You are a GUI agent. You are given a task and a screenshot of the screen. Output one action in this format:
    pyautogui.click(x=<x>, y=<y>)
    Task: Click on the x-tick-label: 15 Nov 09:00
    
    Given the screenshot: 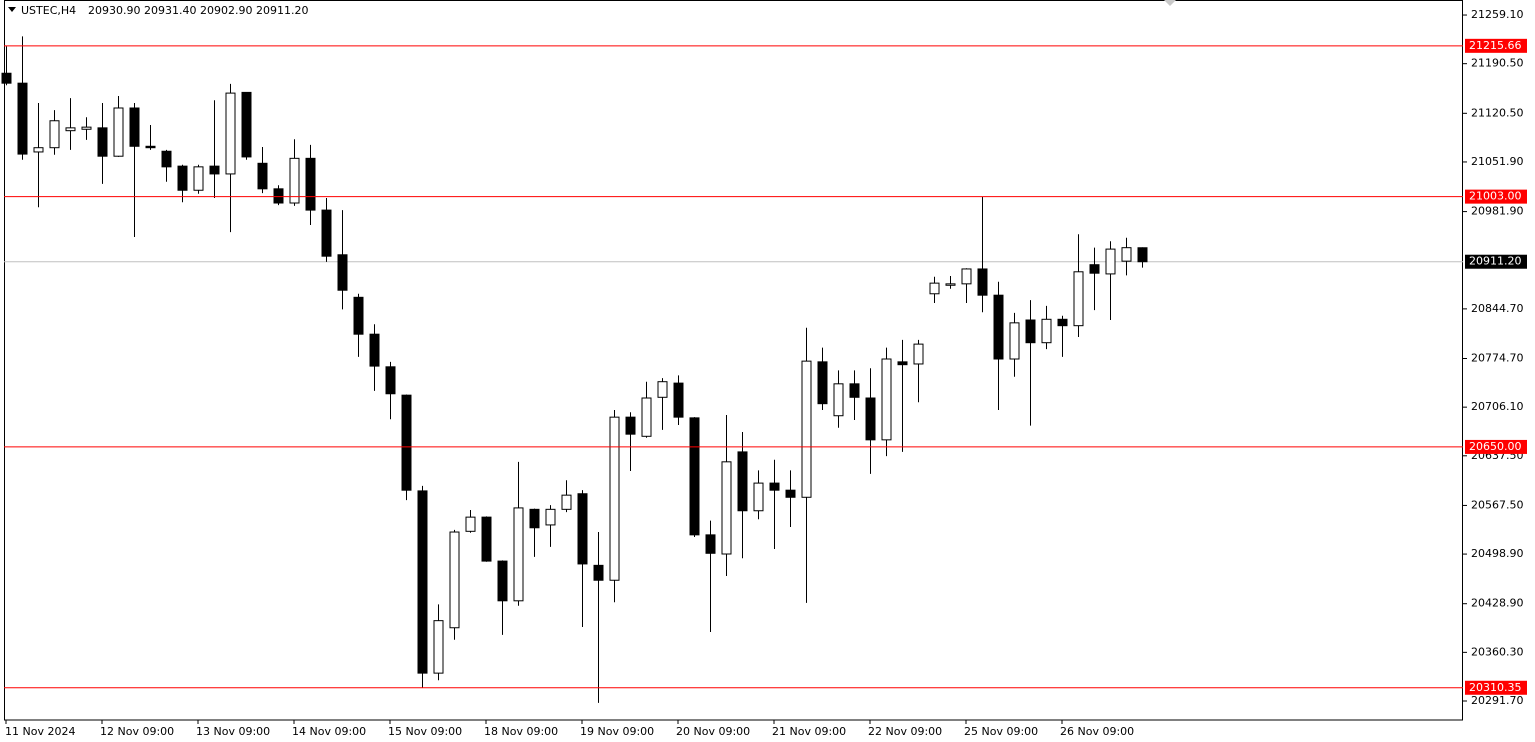 What is the action you would take?
    pyautogui.click(x=425, y=731)
    